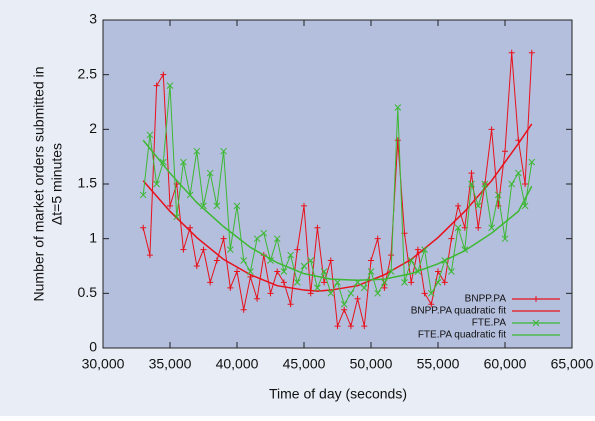  What do you see at coordinates (88, 292) in the screenshot?
I see `y-tick-label: 0.5` at bounding box center [88, 292].